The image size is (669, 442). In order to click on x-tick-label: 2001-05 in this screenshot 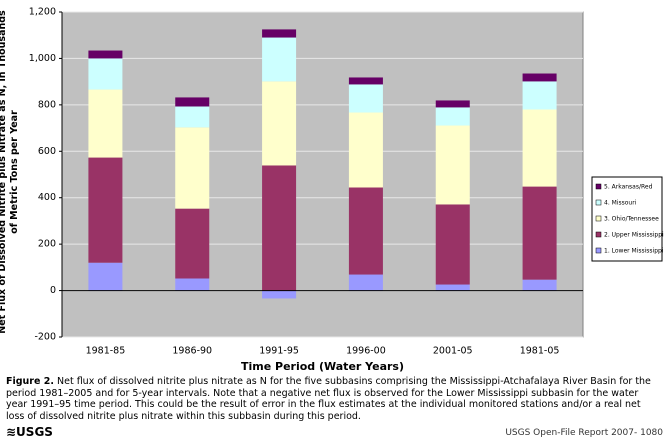, I will do `click(453, 351)`.